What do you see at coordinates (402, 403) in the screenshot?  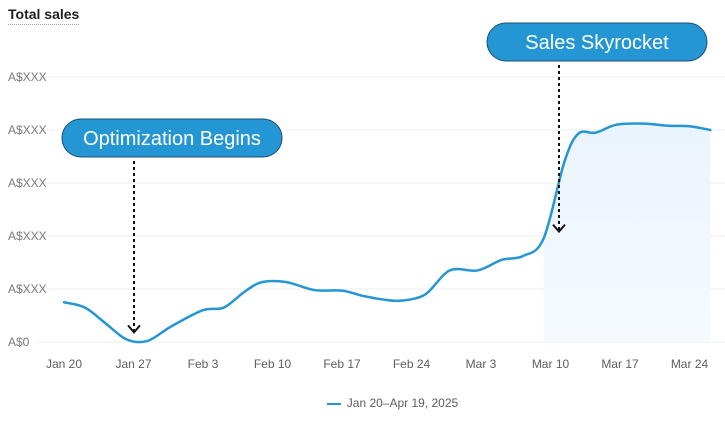 I see `legend-label: Jan 20–Apr 19, 2025` at bounding box center [402, 403].